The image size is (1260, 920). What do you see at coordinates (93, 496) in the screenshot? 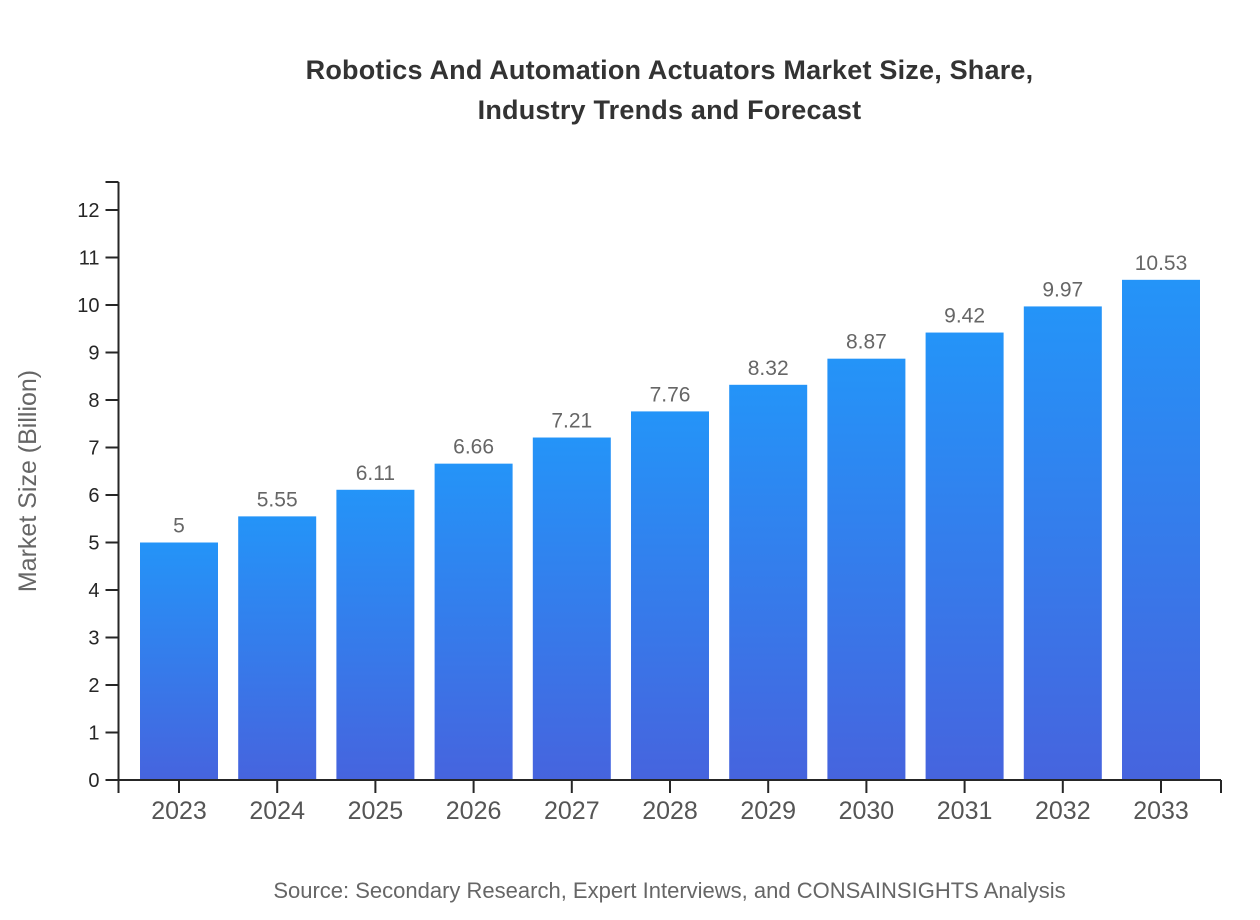
I see `y-tick-label: 6` at bounding box center [93, 496].